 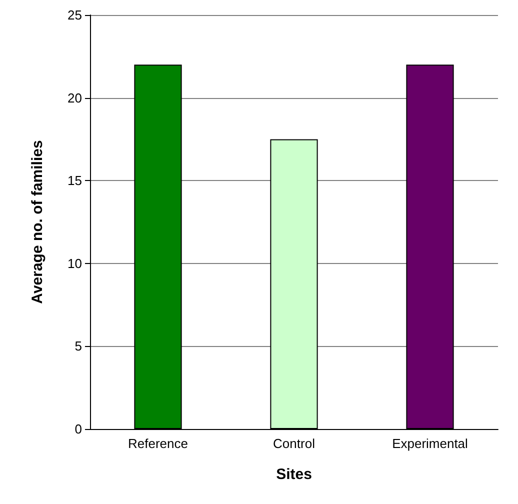 What do you see at coordinates (75, 263) in the screenshot?
I see `y-tick-label: 10` at bounding box center [75, 263].